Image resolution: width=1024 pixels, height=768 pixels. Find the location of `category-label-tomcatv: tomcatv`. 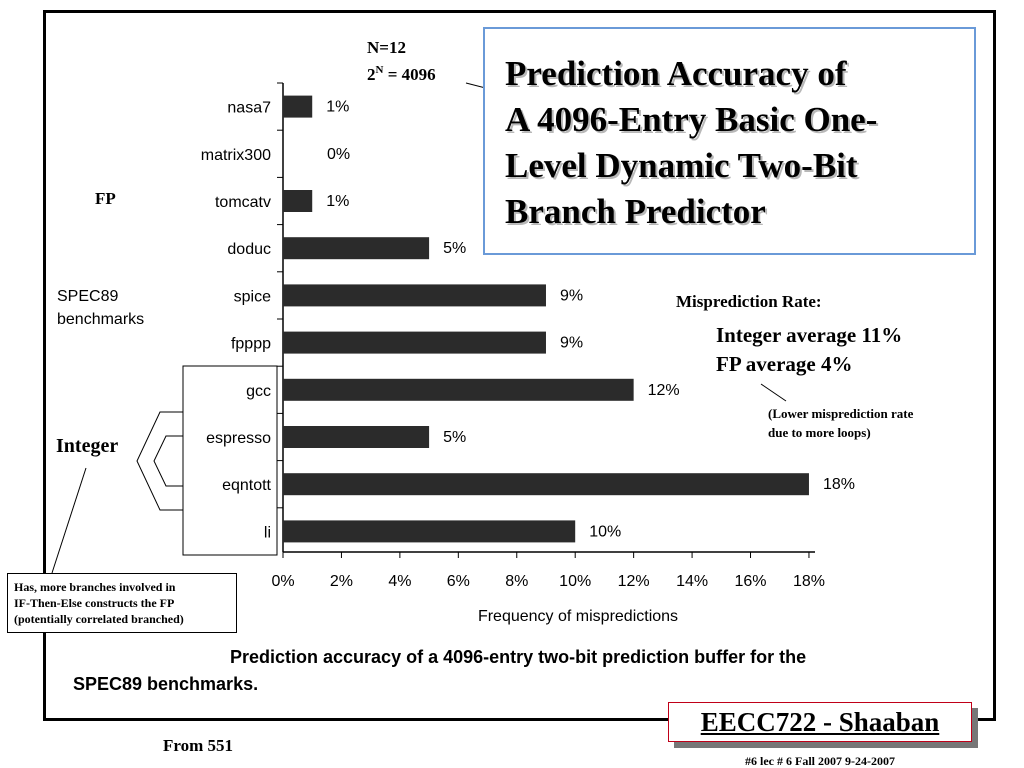

category-label-tomcatv: tomcatv is located at coordinates (243, 202).